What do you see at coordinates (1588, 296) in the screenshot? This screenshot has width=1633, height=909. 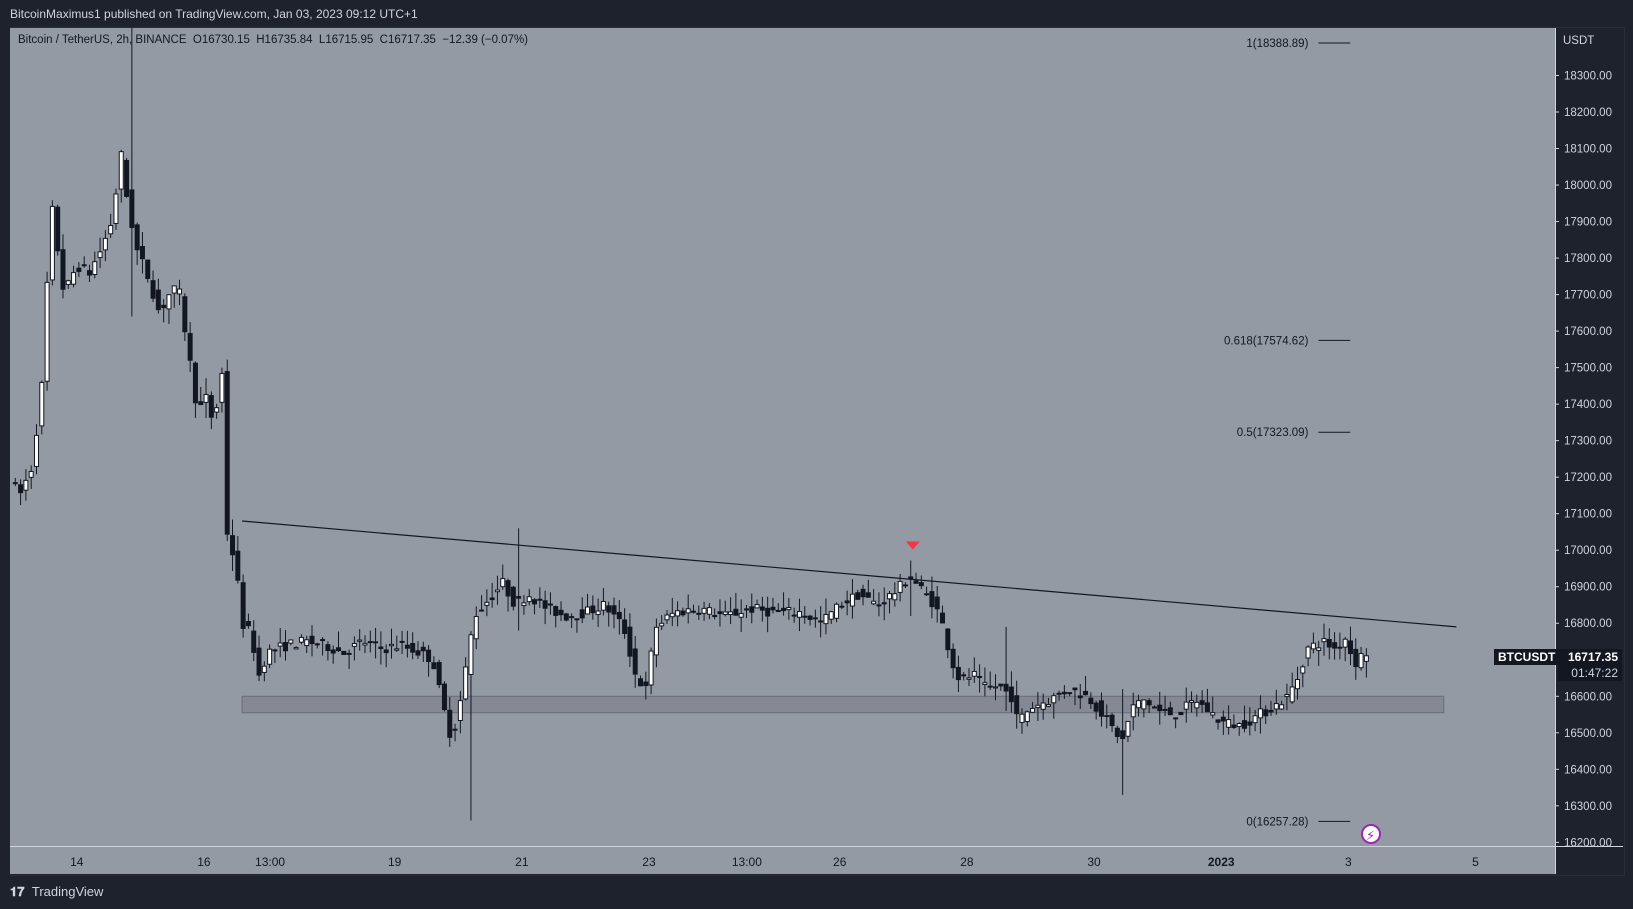 I see `y-tick-label: 17700.00` at bounding box center [1588, 296].